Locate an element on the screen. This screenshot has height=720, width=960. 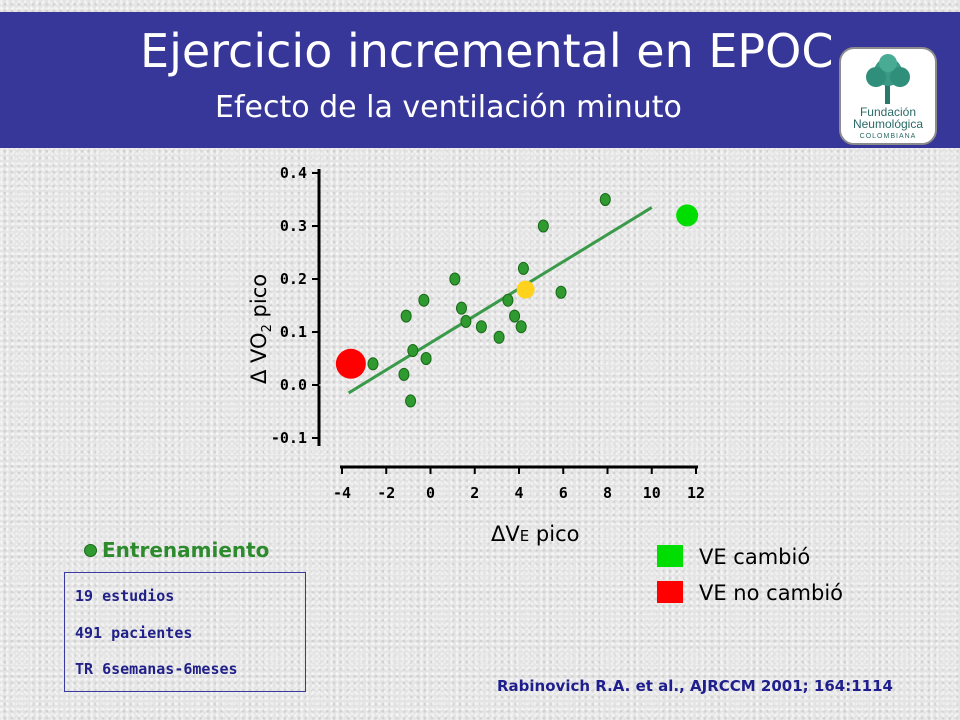
x-tick-label: -2 is located at coordinates (386, 493).